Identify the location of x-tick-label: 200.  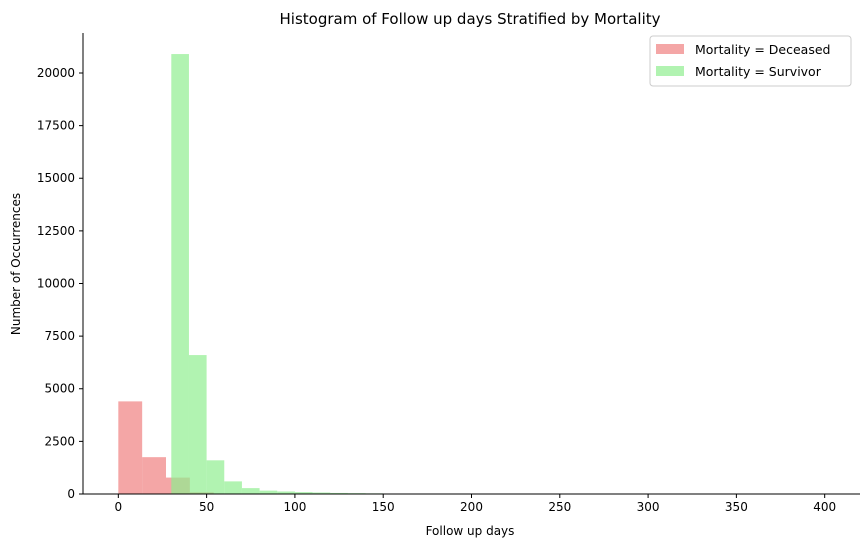
(471, 507).